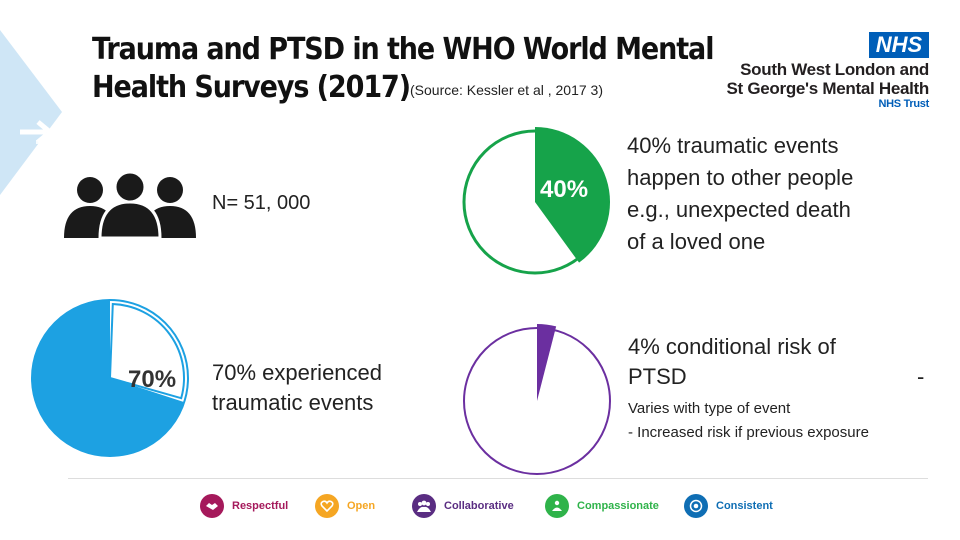 The width and height of the screenshot is (960, 540). Describe the element at coordinates (748, 432) in the screenshot. I see `exposure-note: - Increased risk if previous exposure` at that location.